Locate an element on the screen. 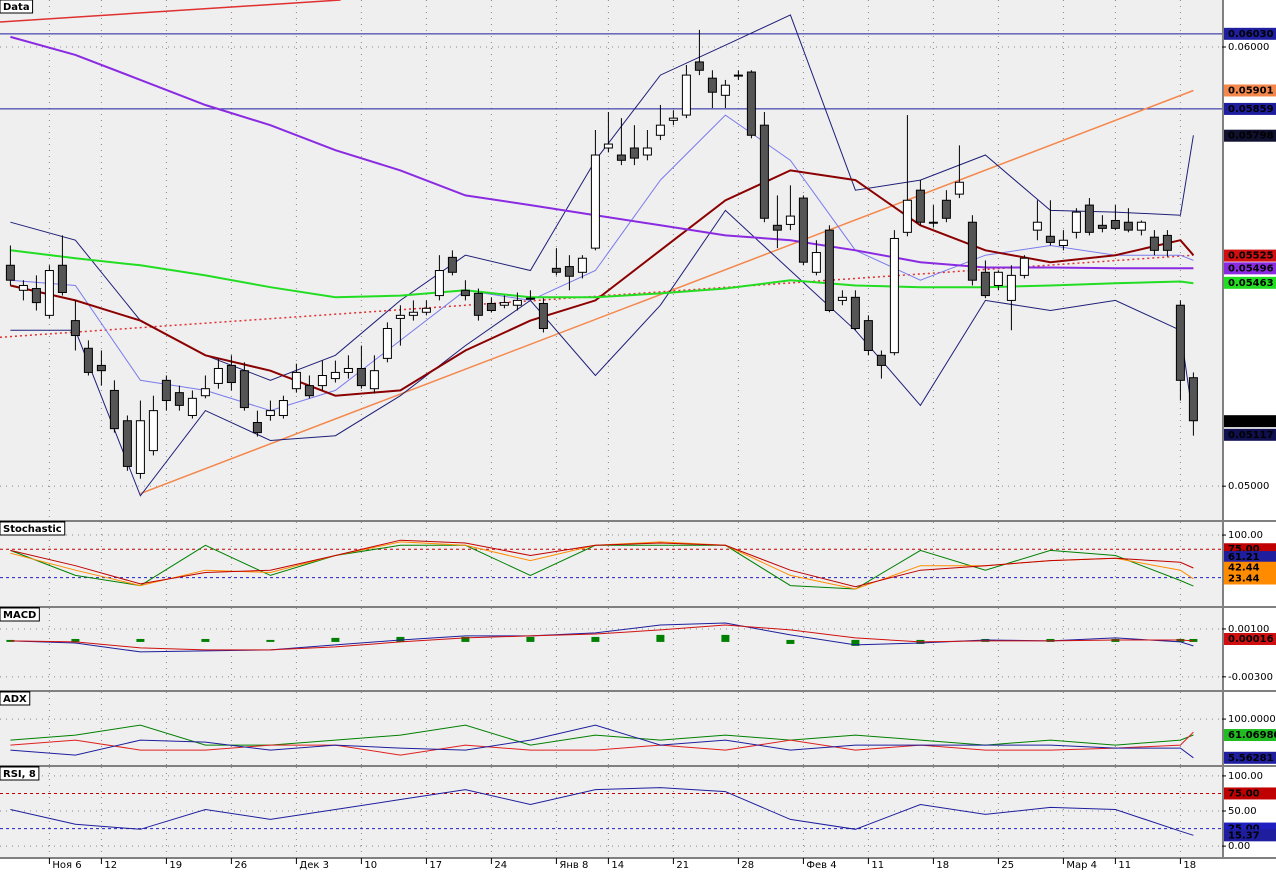 Image resolution: width=1276 pixels, height=872 pixels. trend-line is located at coordinates (170, 11).